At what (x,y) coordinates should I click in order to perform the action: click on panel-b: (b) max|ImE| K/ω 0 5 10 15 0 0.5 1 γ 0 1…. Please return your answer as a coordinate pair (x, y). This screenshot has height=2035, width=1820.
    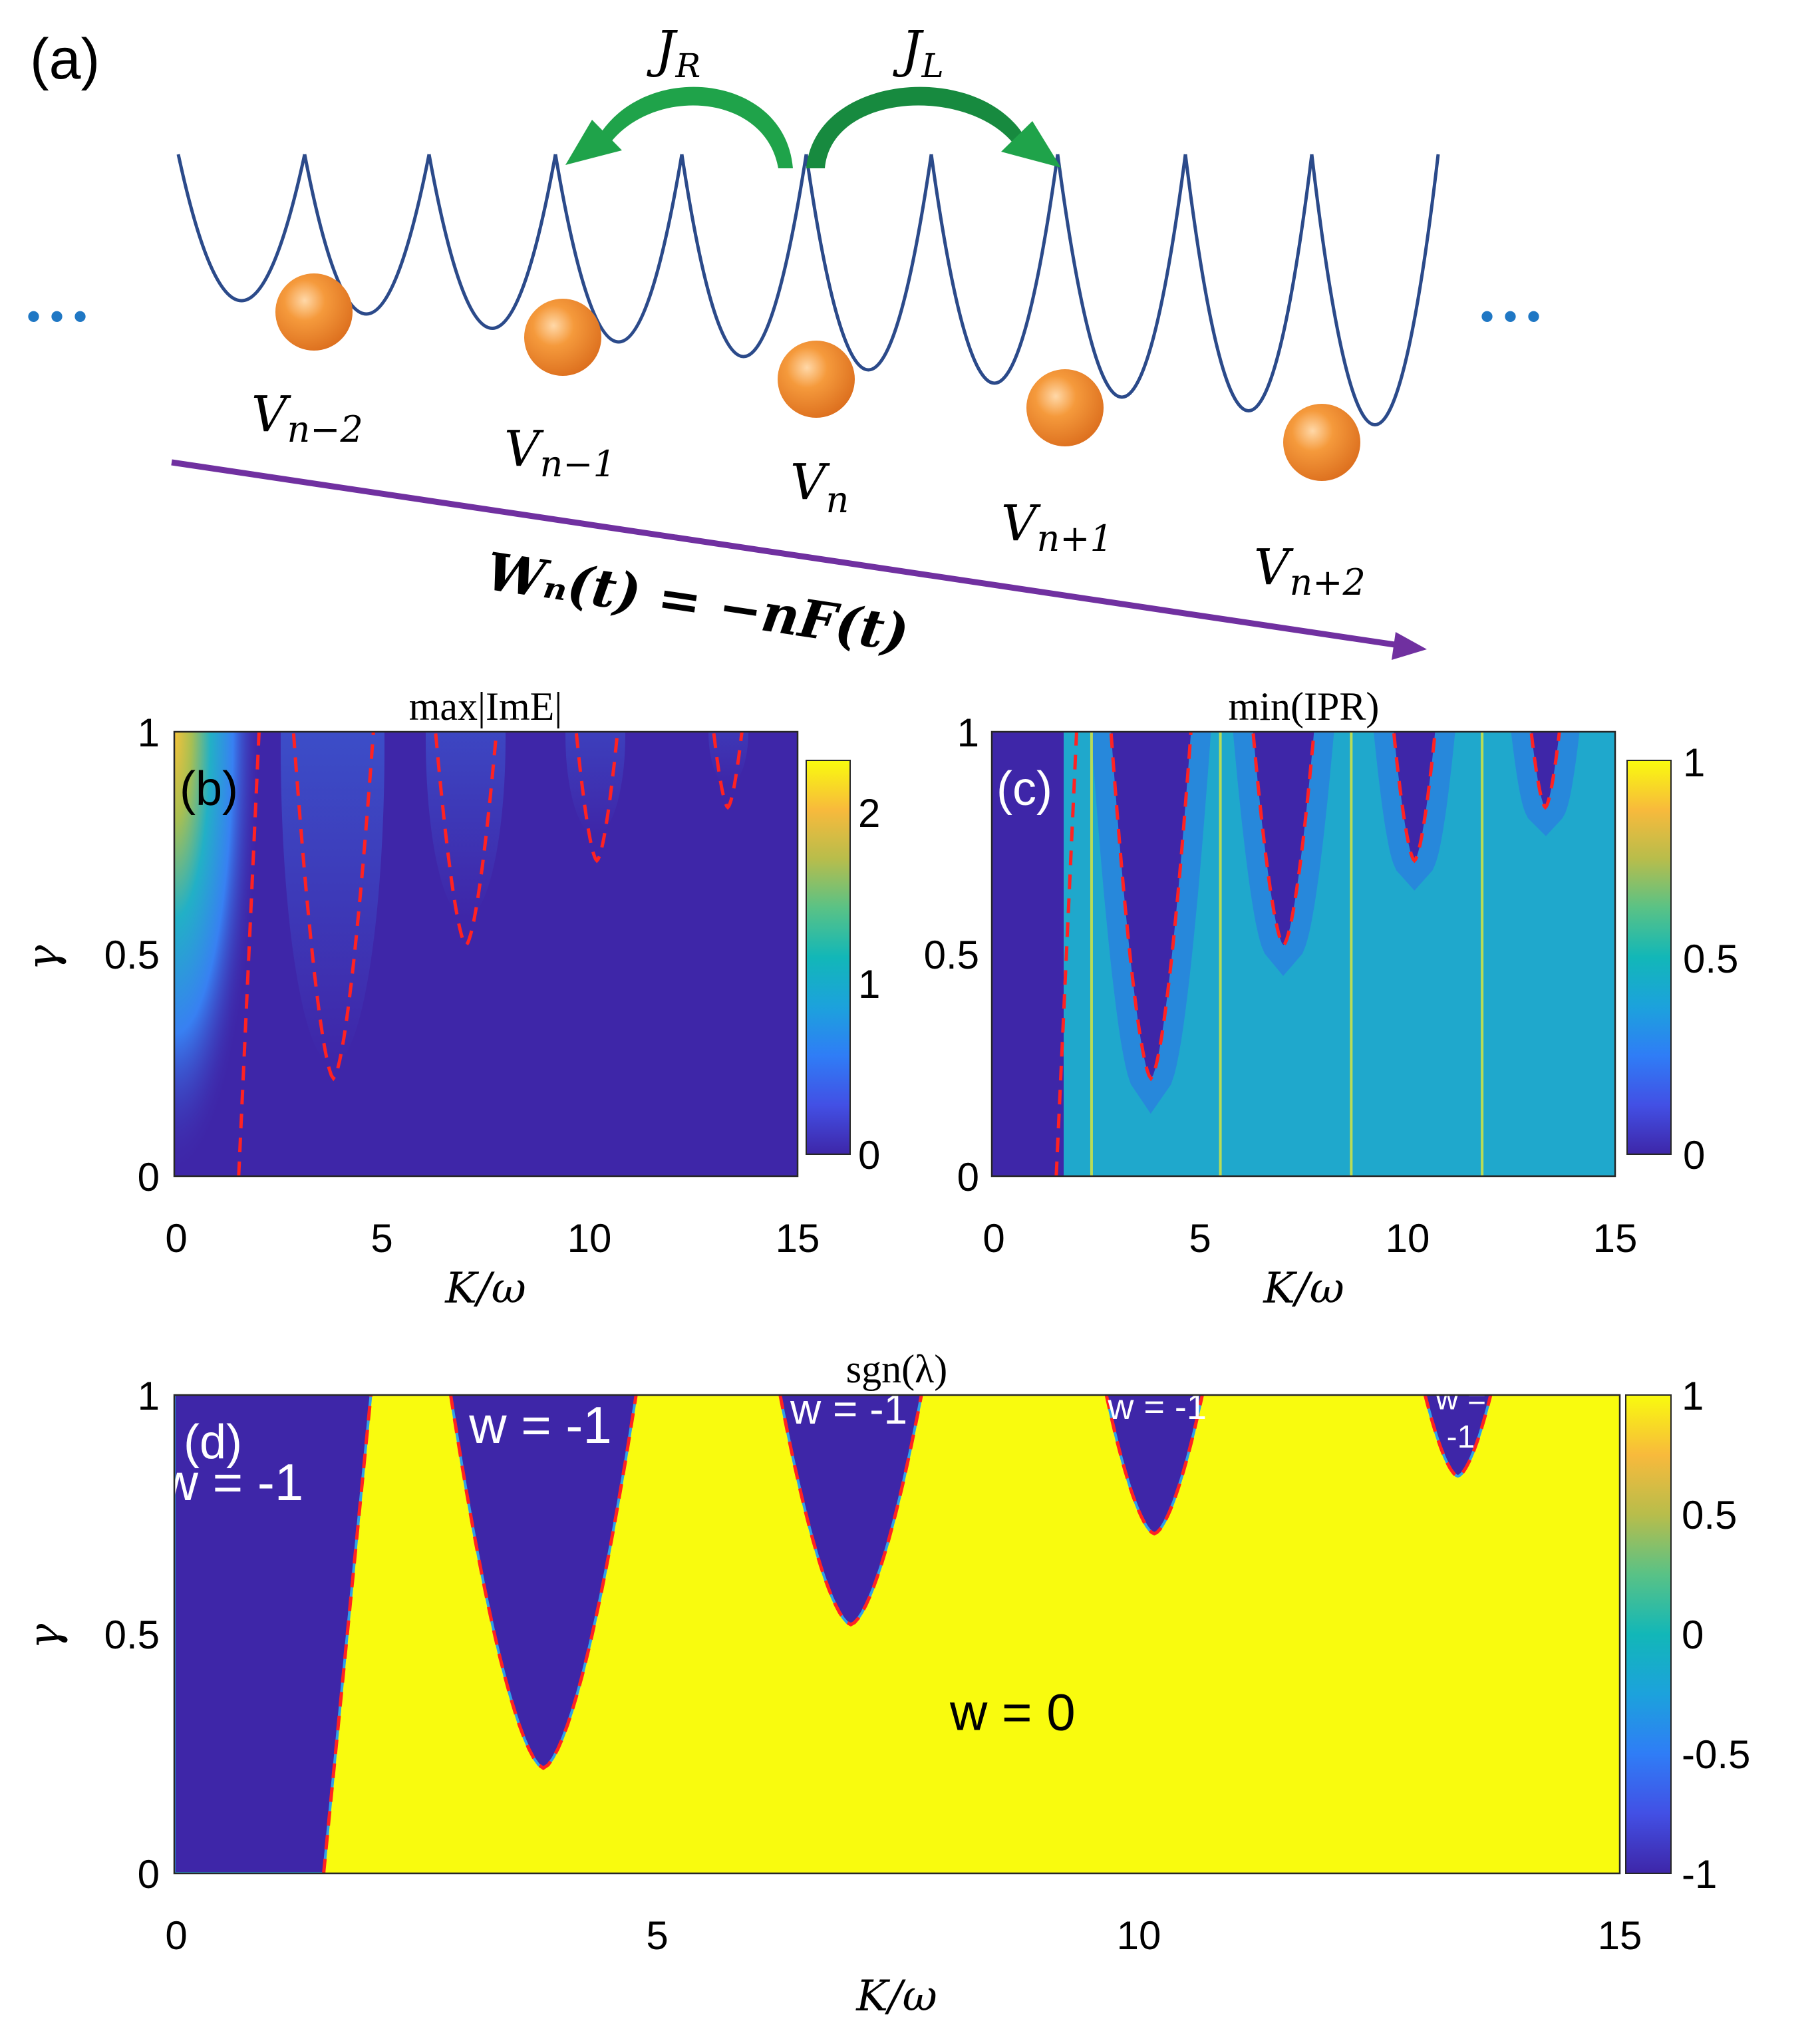
    Looking at the image, I should click on (450, 999).